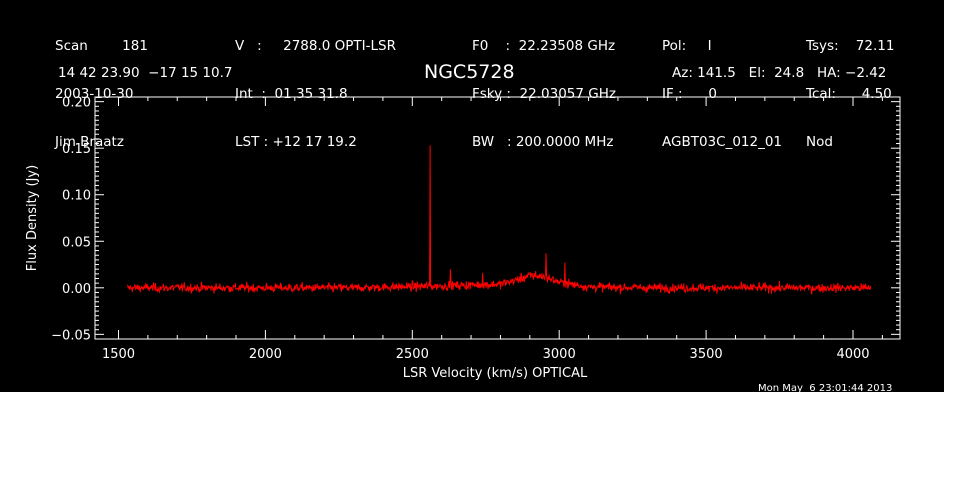 This screenshot has height=490, width=962. I want to click on header-tsys: Tsys: 72.11, so click(850, 46).